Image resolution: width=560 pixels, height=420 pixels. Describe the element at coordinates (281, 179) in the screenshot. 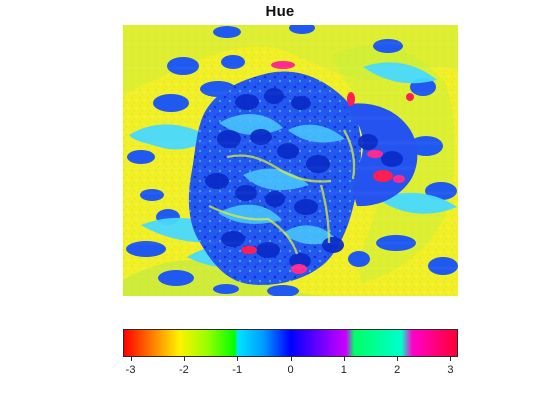

I see `inner-cyan-texture` at that location.